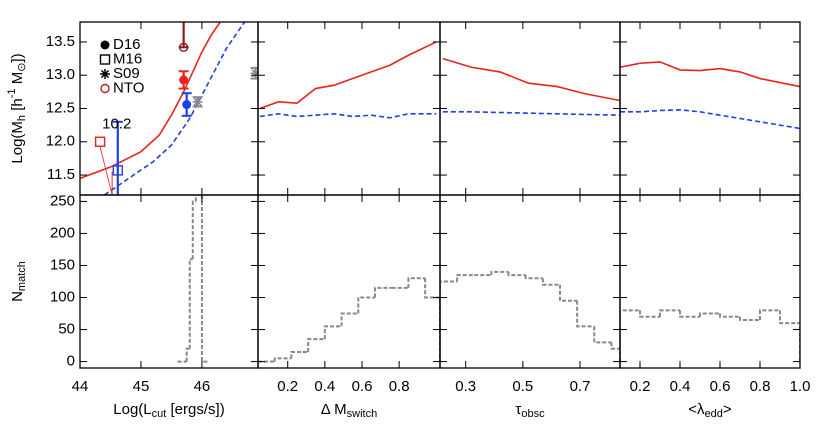 This screenshot has width=817, height=433. Describe the element at coordinates (80, 386) in the screenshot. I see `x-tick-label: 44` at that location.